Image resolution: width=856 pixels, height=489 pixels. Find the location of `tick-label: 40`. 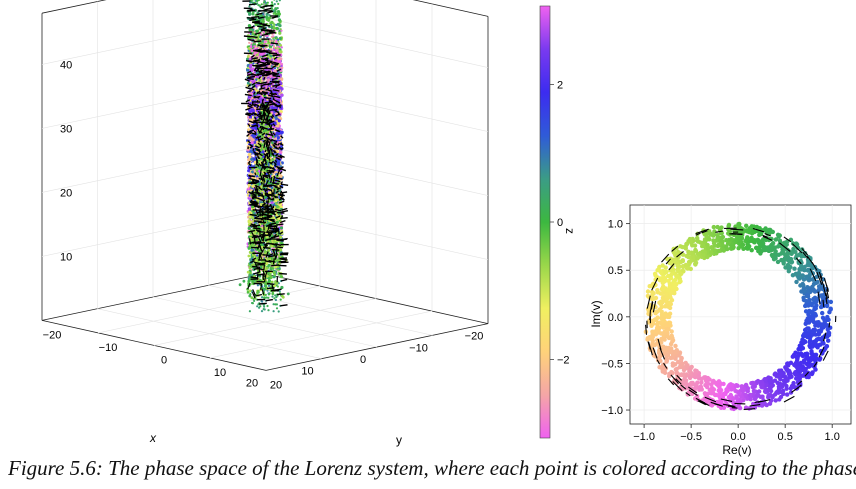

tick-label: 40 is located at coordinates (66, 65).